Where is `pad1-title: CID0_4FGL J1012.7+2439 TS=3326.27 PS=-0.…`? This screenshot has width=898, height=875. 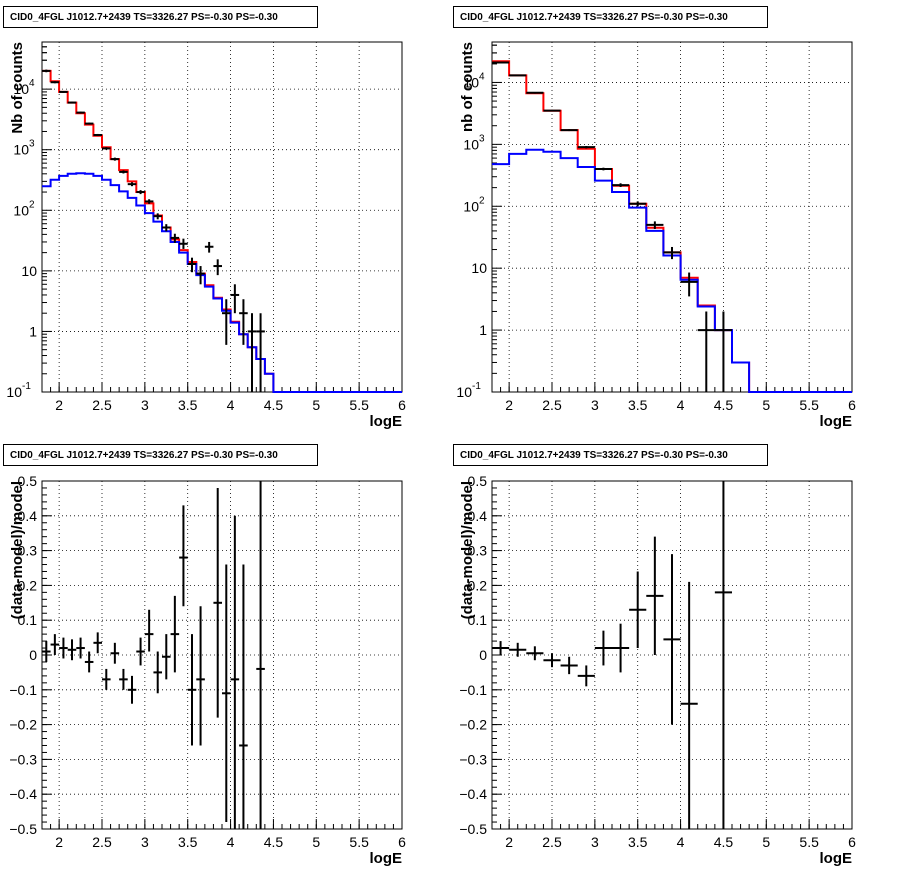 pad1-title: CID0_4FGL J1012.7+2439 TS=3326.27 PS=-0.… is located at coordinates (160, 17).